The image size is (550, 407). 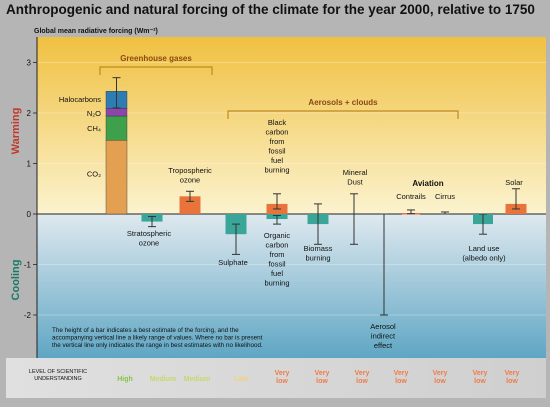 I want to click on ghg-component-label: Halocarbons, so click(x=80, y=99).